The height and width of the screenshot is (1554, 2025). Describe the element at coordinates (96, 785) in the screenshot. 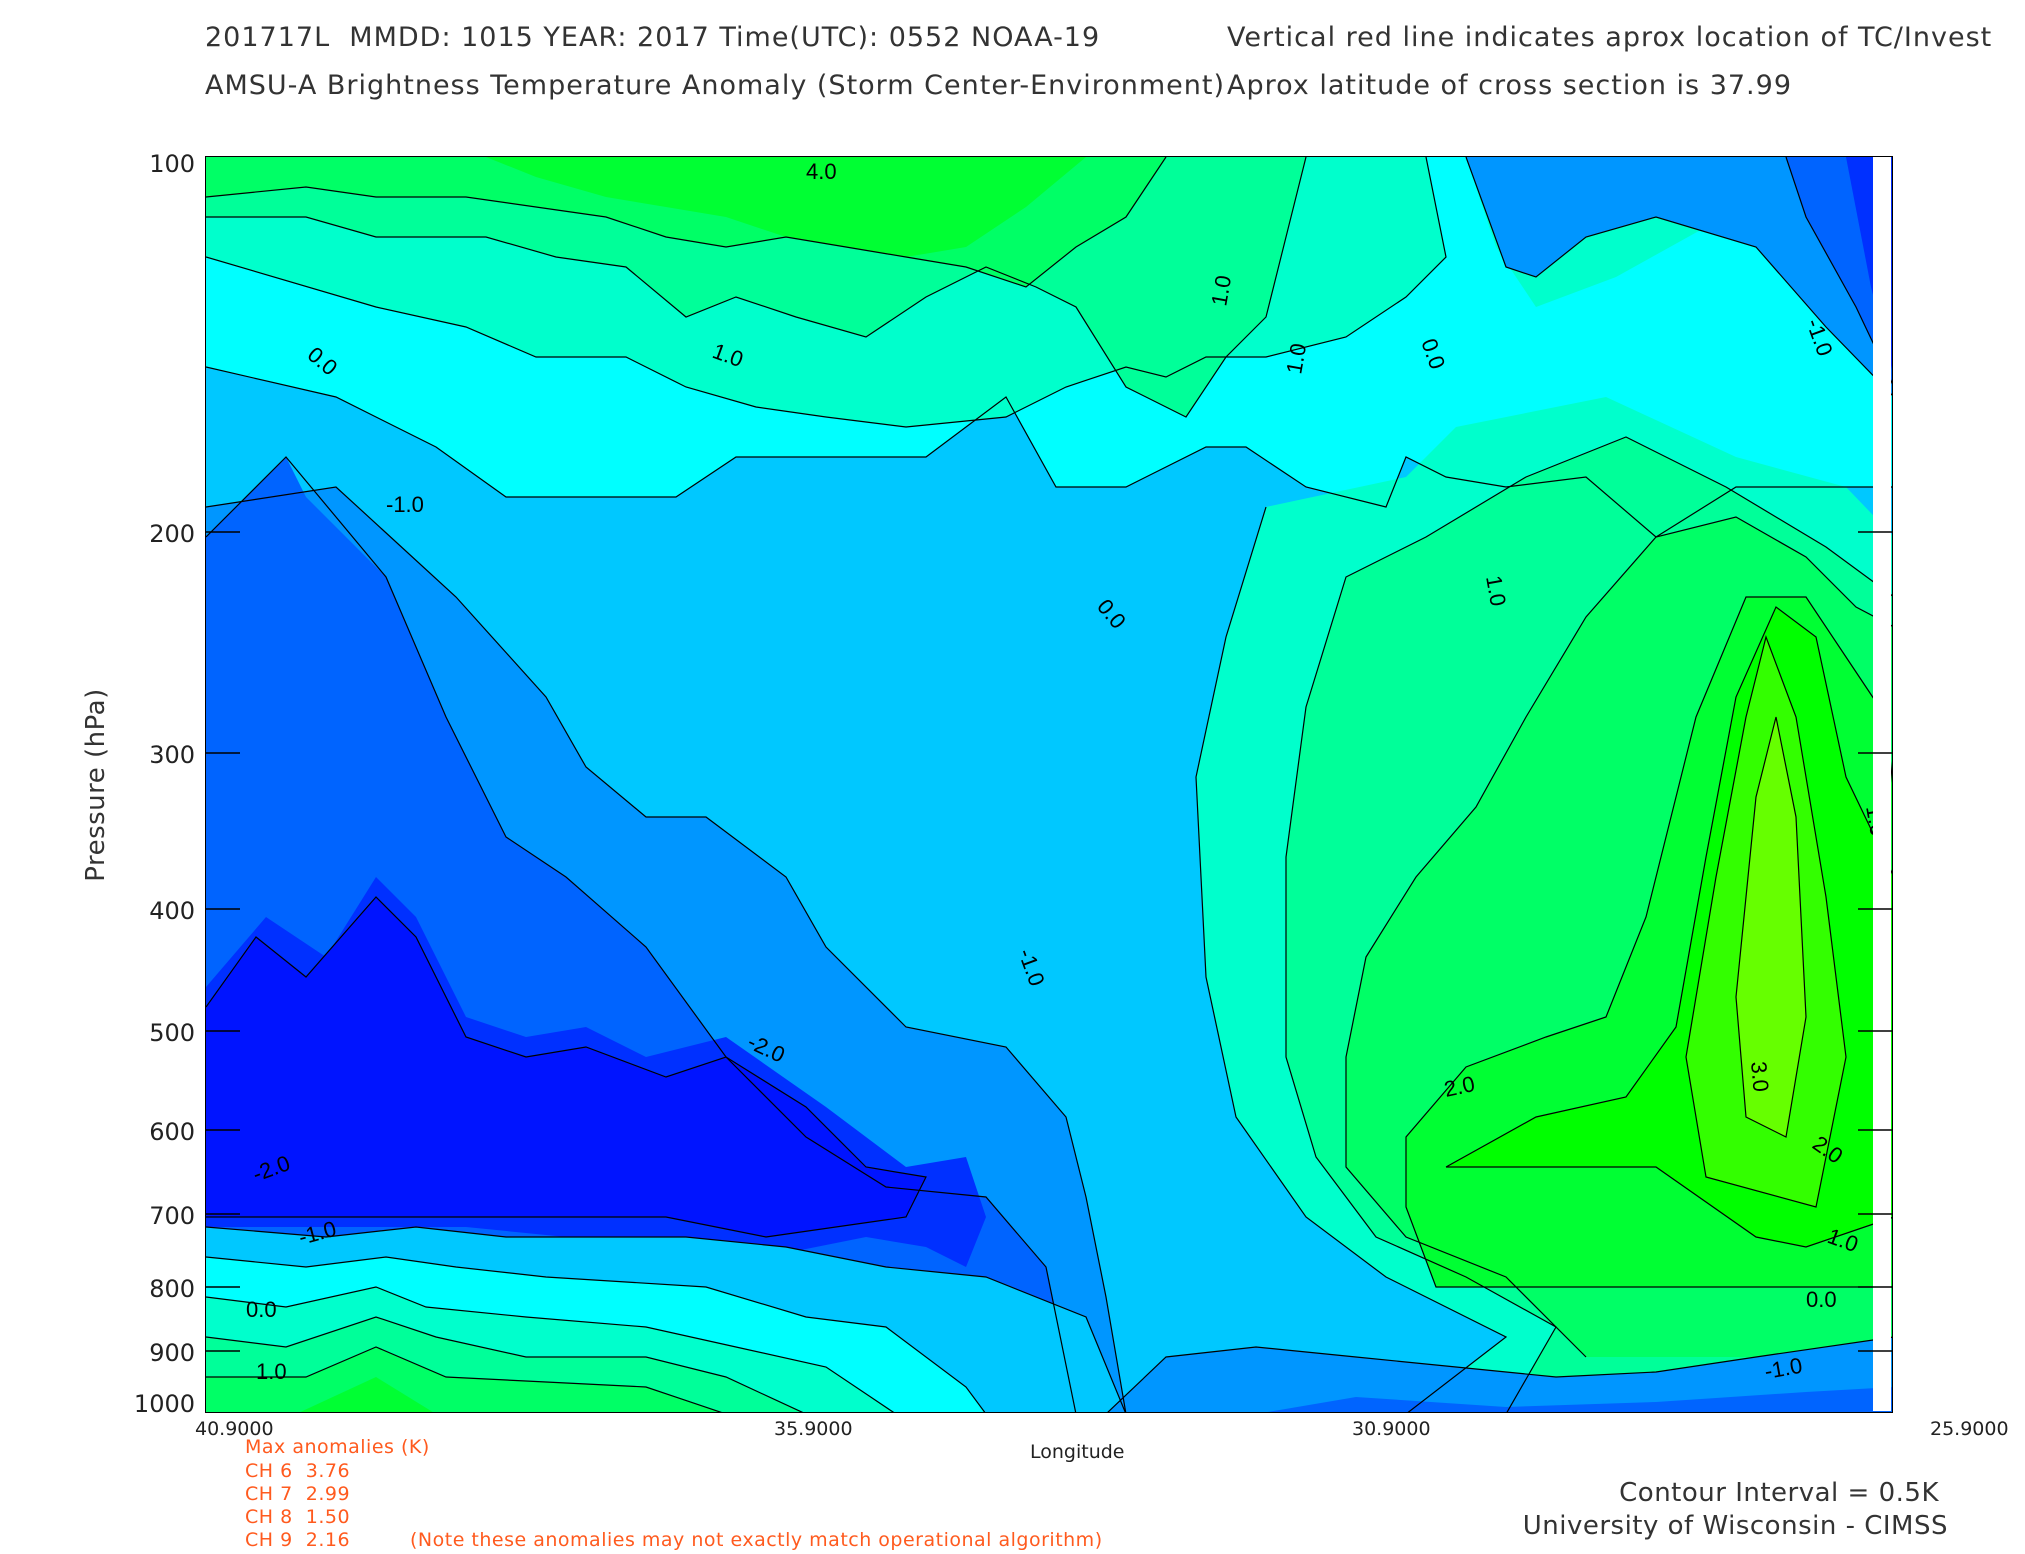

I see `y-axis-title: Pressure (hPa)` at that location.